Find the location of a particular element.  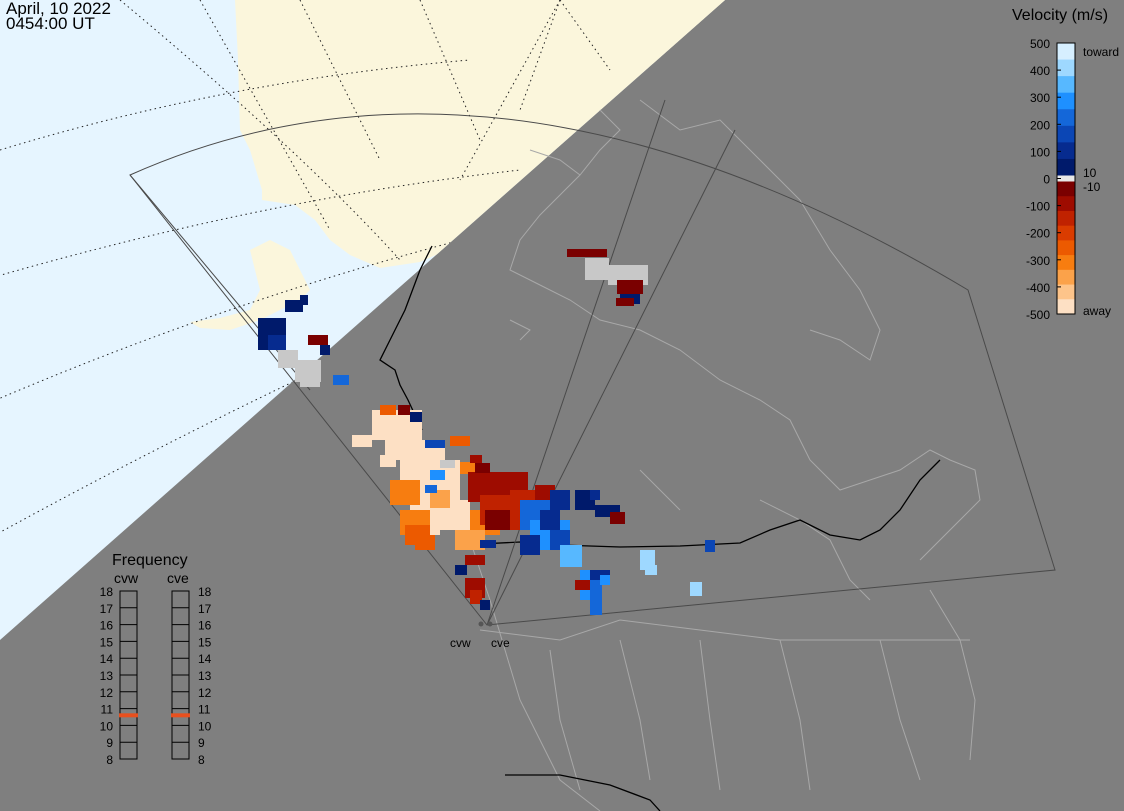

time-label: 0454:00 UT is located at coordinates (50, 23).